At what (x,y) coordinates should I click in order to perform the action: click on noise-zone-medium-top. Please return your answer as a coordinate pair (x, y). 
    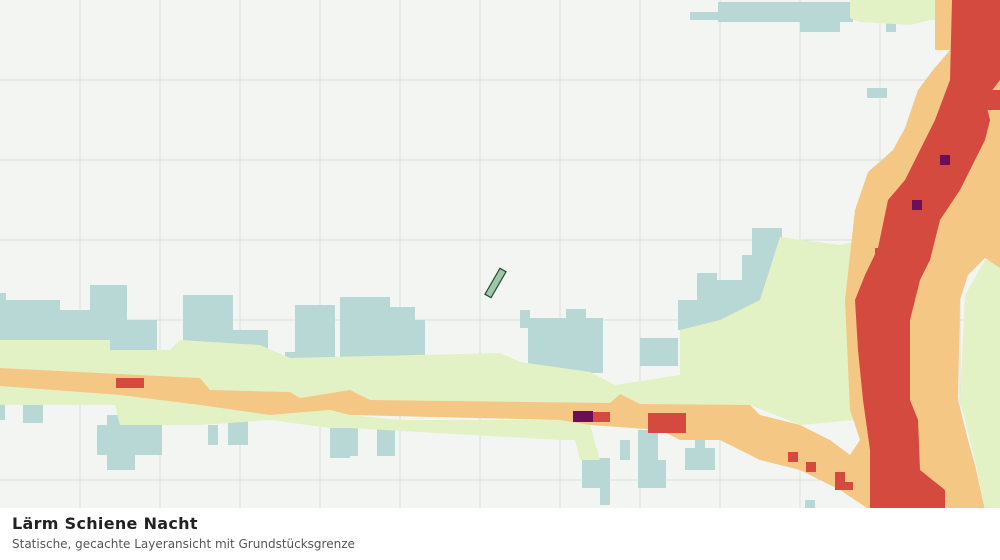
    Looking at the image, I should click on (943, 25).